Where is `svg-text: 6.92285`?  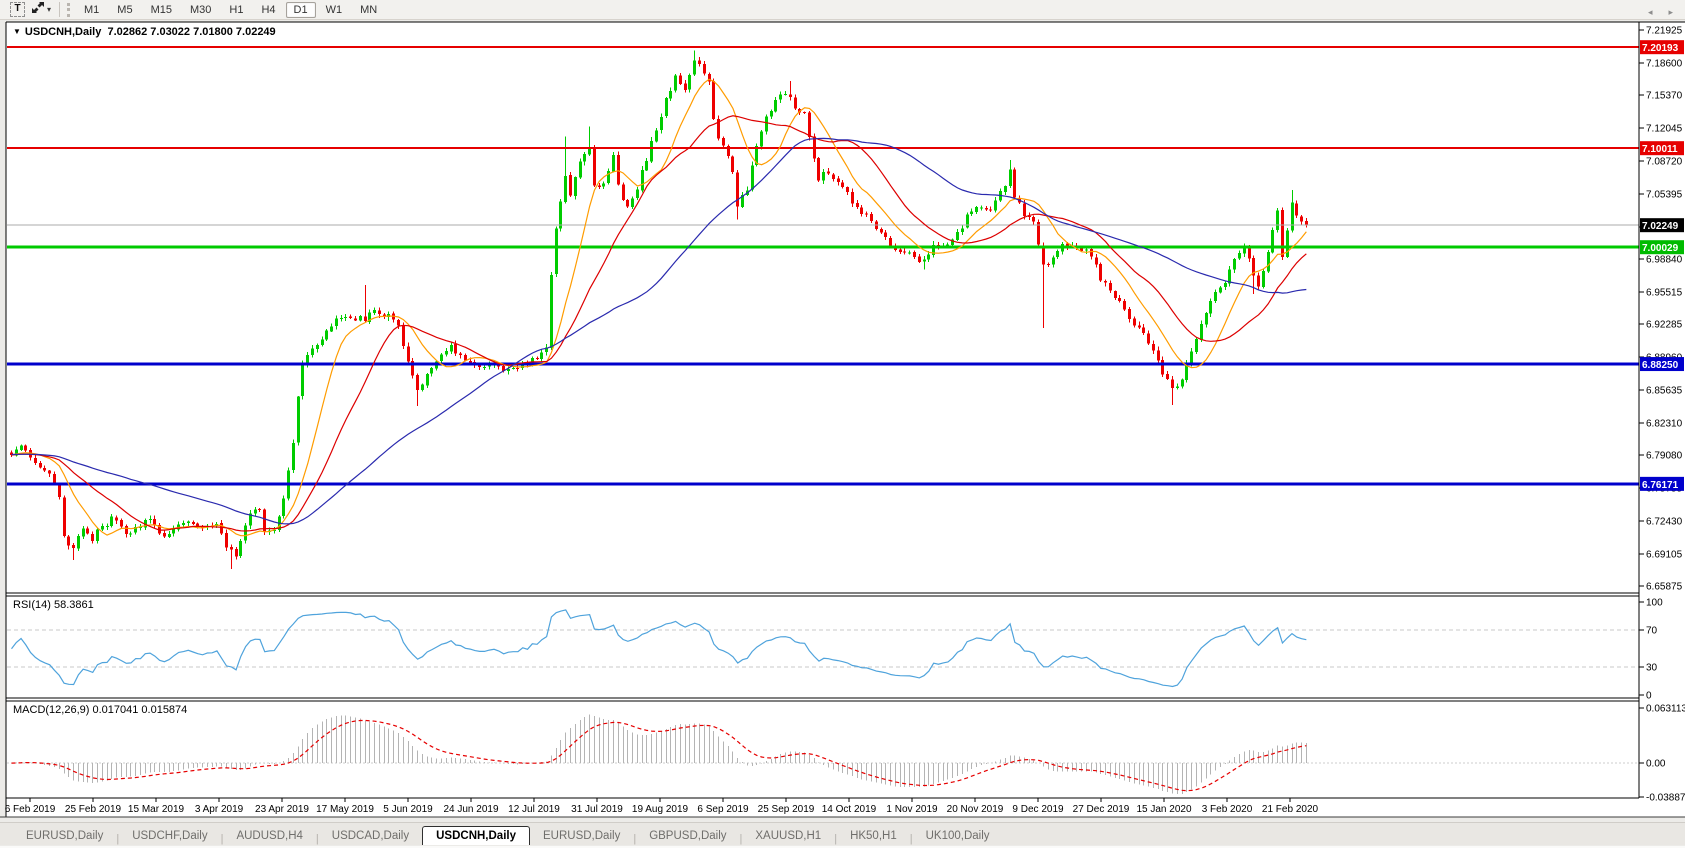 svg-text: 6.92285 is located at coordinates (1664, 325).